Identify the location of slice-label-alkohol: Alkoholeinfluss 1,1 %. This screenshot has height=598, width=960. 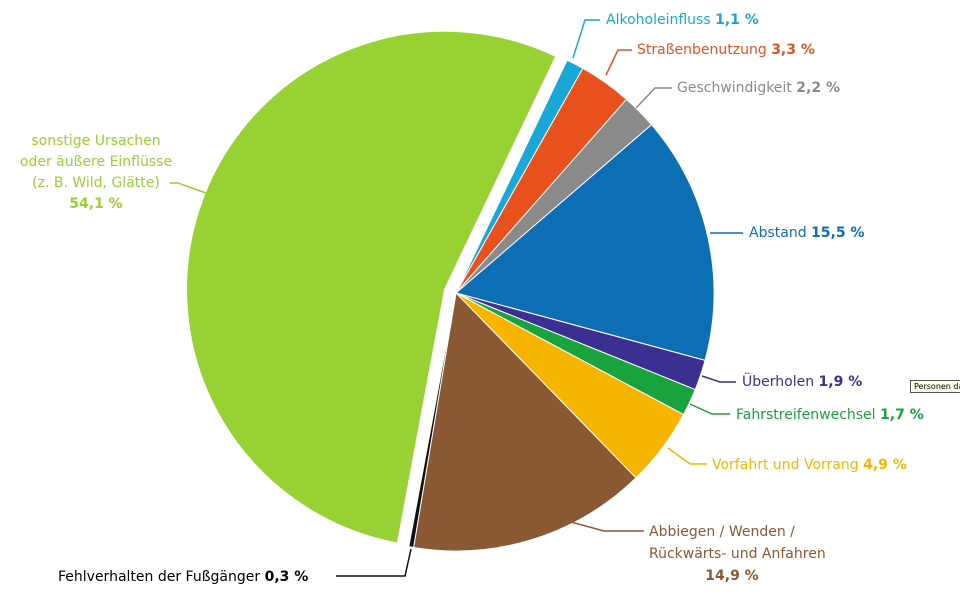
(682, 20).